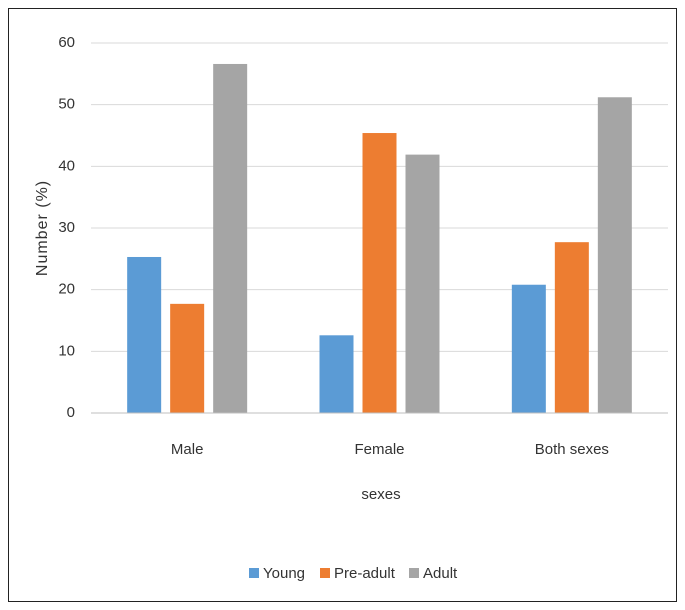  I want to click on bar-adult-male, so click(230, 238).